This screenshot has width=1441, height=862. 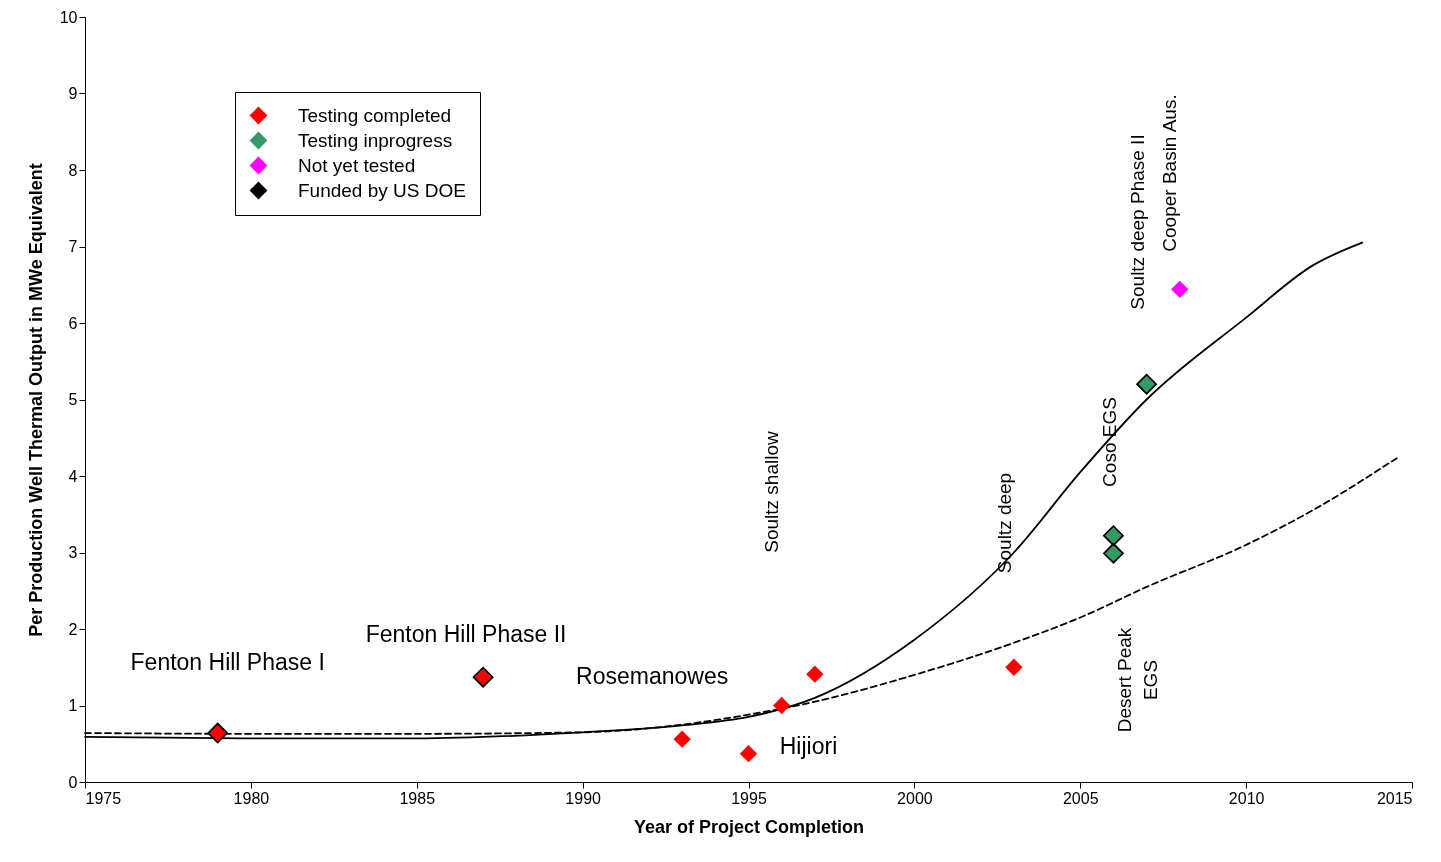 I want to click on legend-label: Not yet tested, so click(x=357, y=165).